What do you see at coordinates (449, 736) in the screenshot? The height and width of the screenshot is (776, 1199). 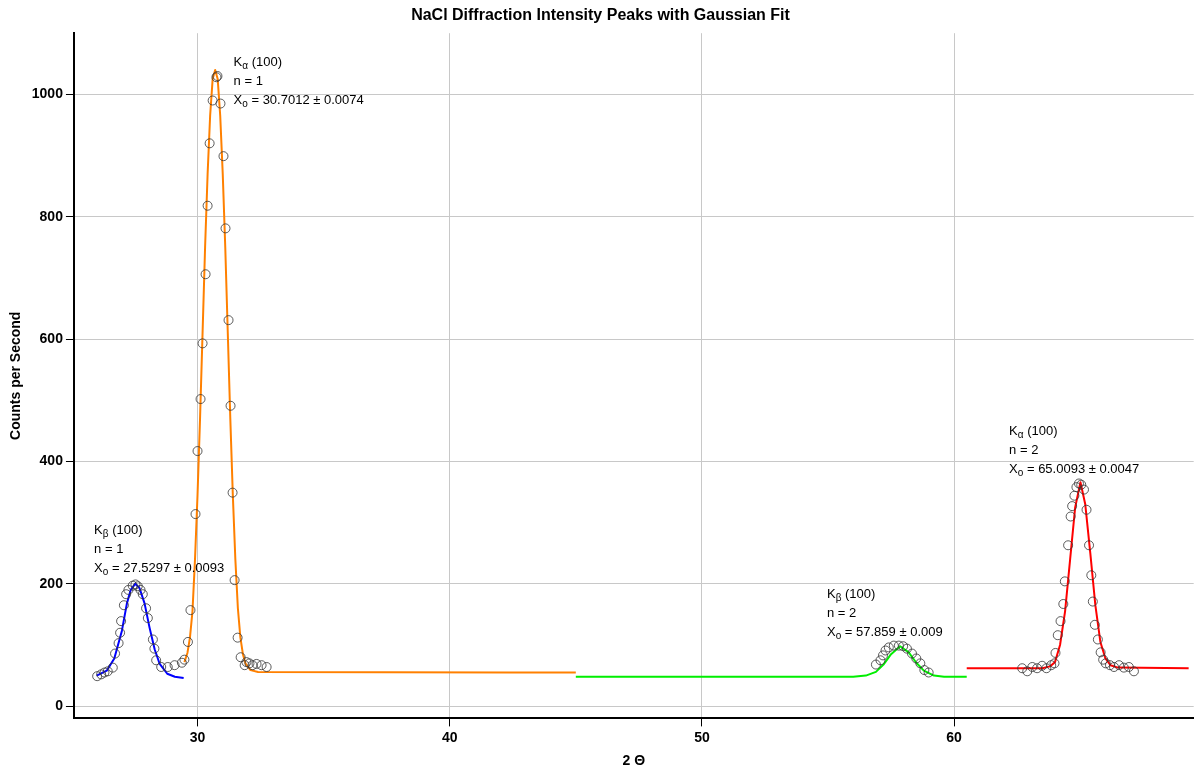 I see `x-tick-label: 40` at bounding box center [449, 736].